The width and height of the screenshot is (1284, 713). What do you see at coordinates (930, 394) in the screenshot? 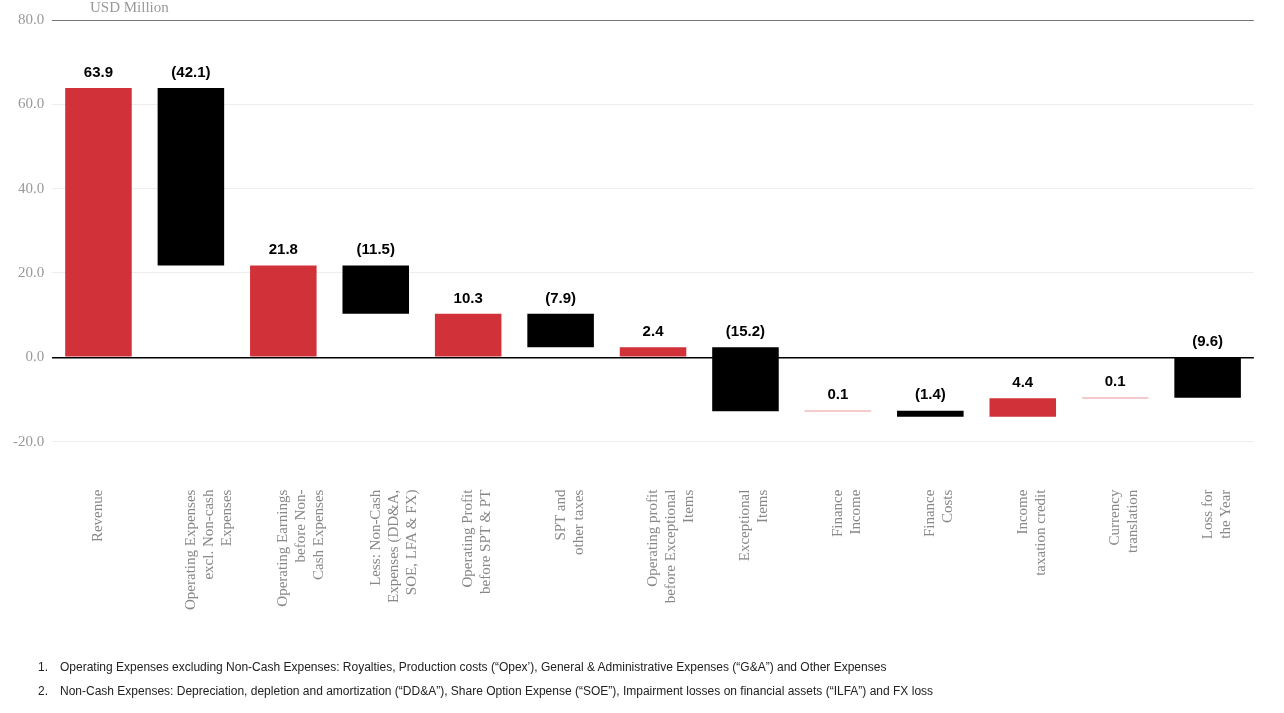
I see `data-label: (1.4)` at bounding box center [930, 394].